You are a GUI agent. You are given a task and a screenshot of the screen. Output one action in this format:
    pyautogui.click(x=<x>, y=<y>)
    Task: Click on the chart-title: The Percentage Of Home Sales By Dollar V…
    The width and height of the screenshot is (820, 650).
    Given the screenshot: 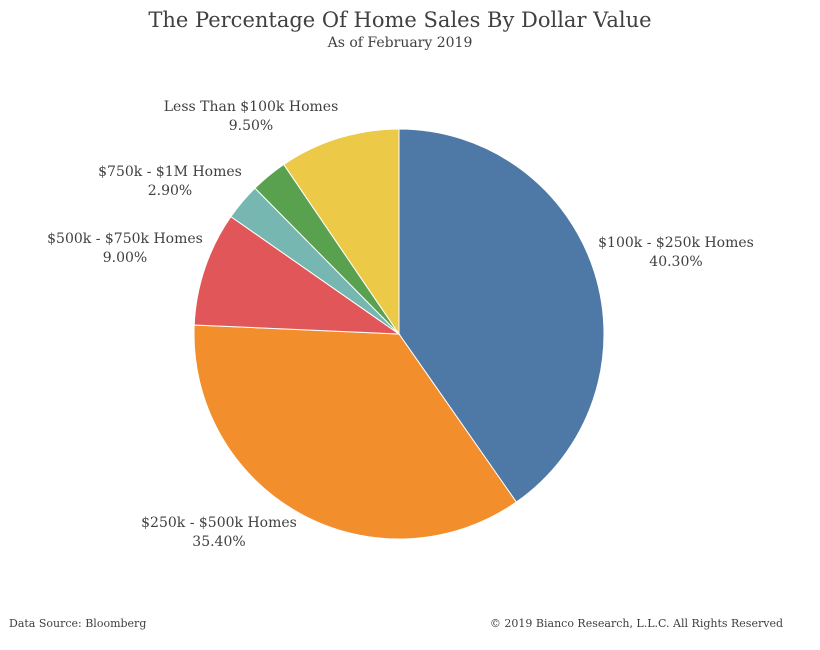 What is the action you would take?
    pyautogui.click(x=400, y=20)
    